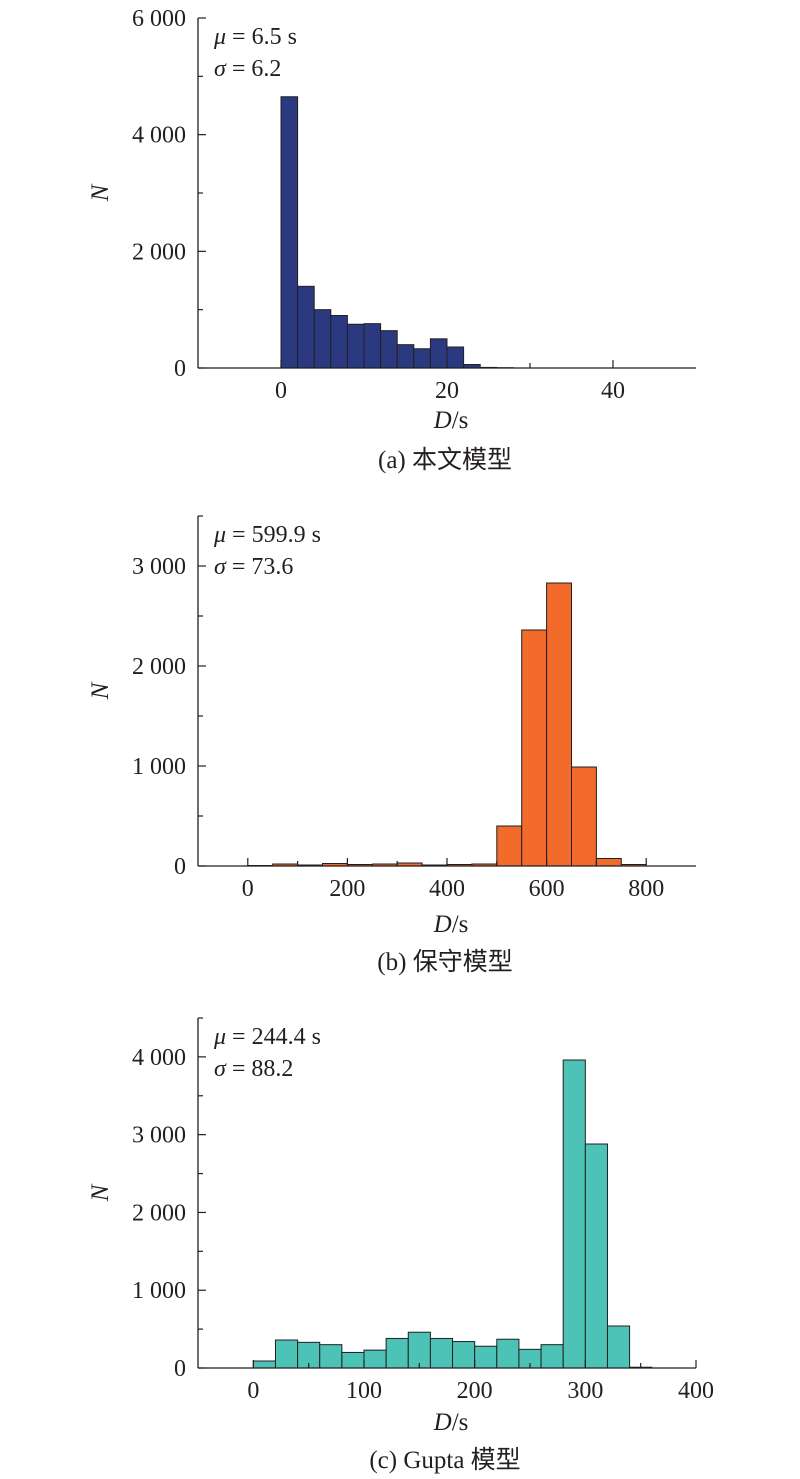 Image resolution: width=800 pixels, height=1479 pixels. I want to click on panel-caption: (c) Gupta 模型, so click(444, 1460).